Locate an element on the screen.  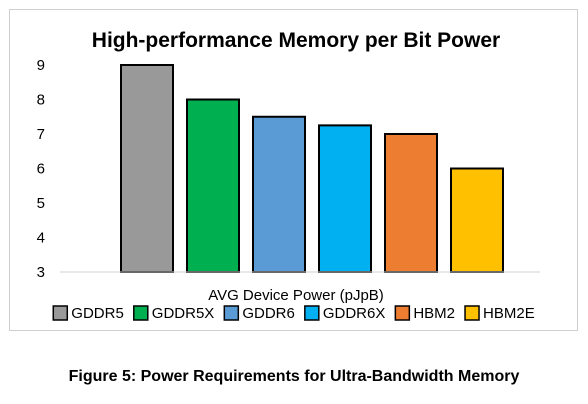
y-tick-label: 8 is located at coordinates (41, 100).